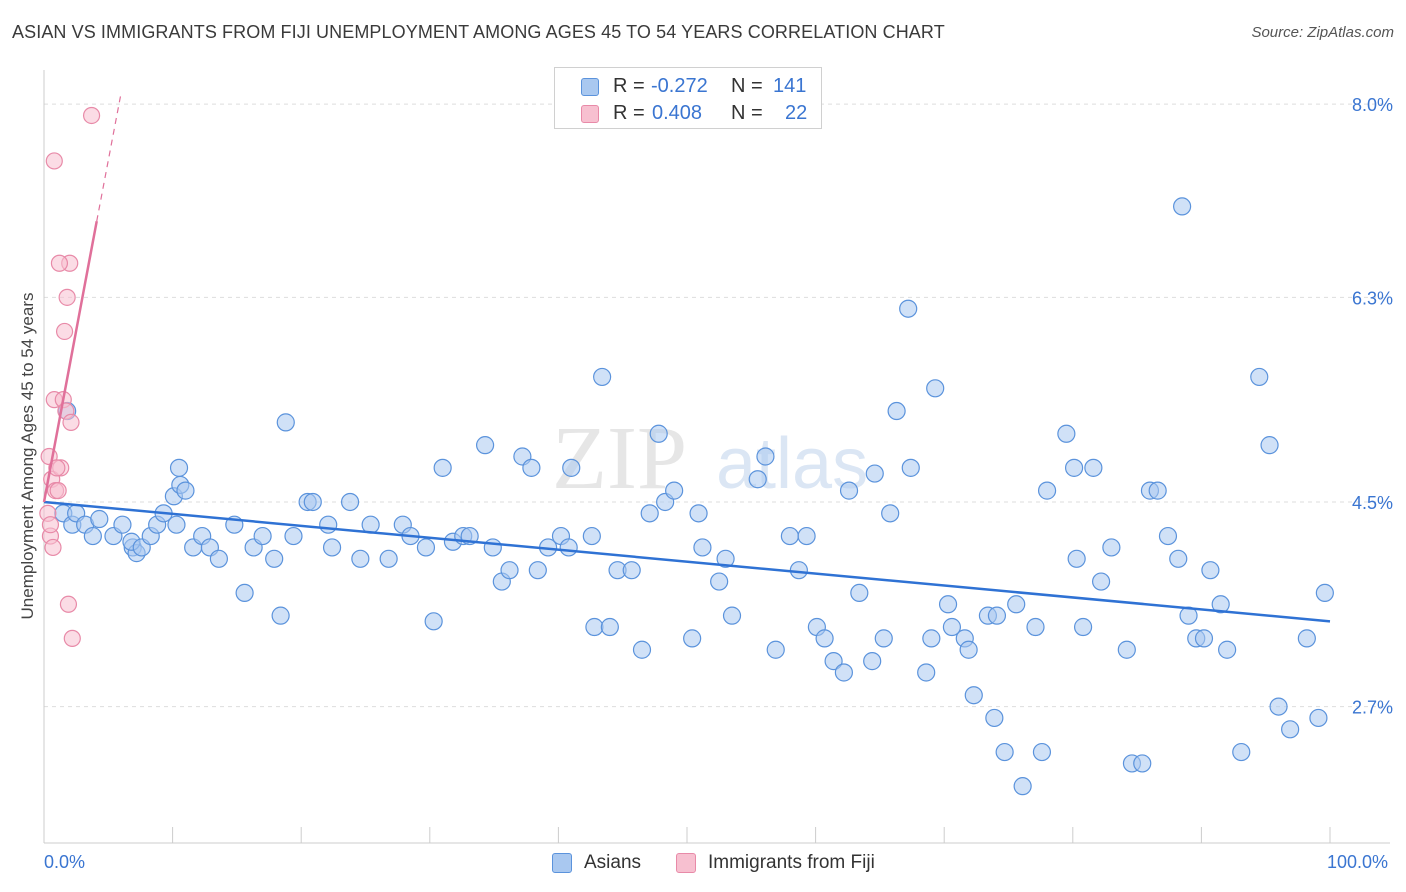 Image resolution: width=1406 pixels, height=892 pixels. I want to click on stats-row-asians: R = -0.272 N = 141, so click(688, 87).